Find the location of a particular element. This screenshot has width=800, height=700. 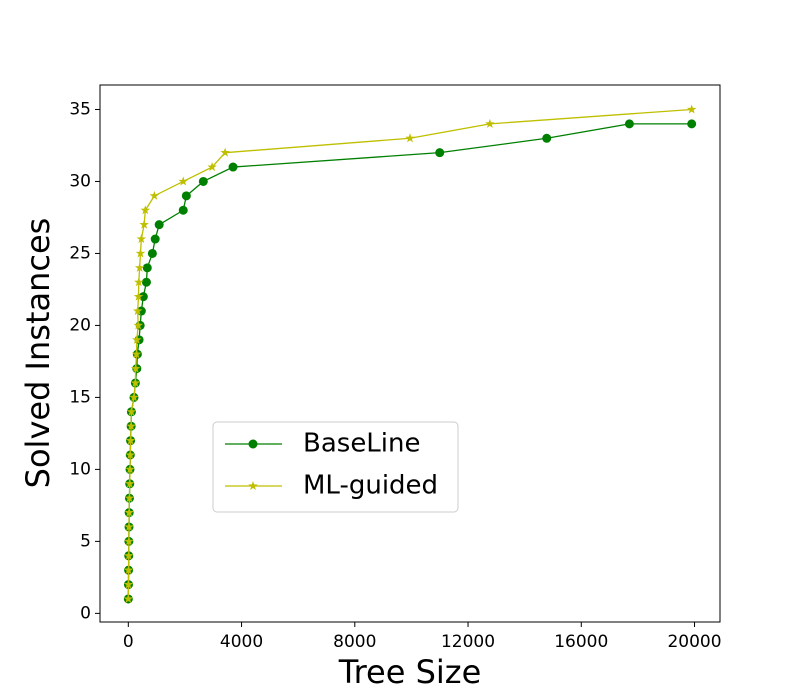

y-tick-label: 30 is located at coordinates (80, 181).